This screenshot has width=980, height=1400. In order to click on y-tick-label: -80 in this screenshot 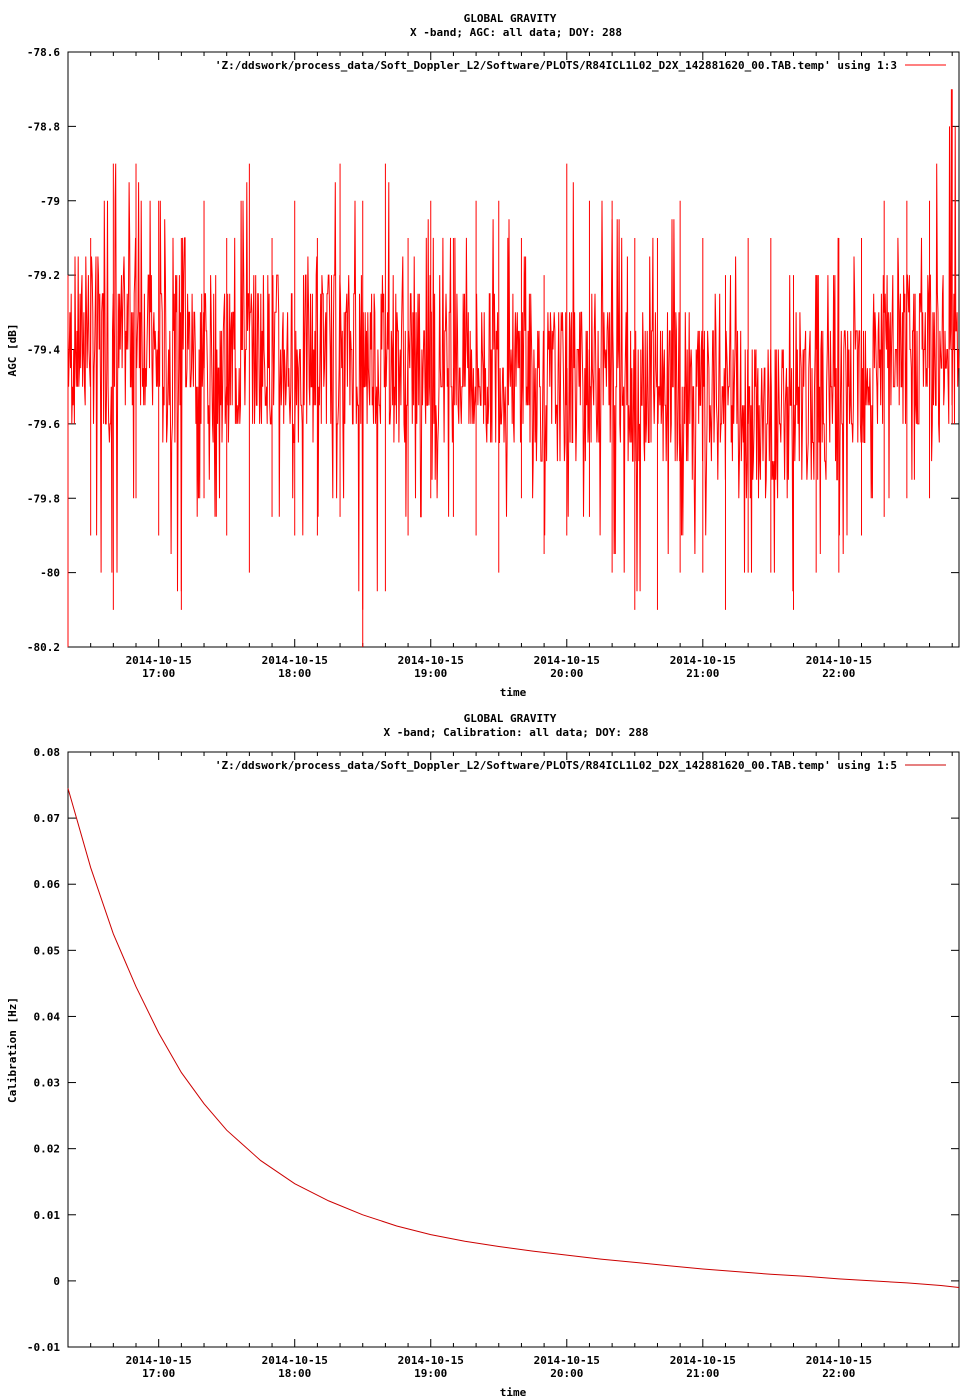, I will do `click(50, 573)`.